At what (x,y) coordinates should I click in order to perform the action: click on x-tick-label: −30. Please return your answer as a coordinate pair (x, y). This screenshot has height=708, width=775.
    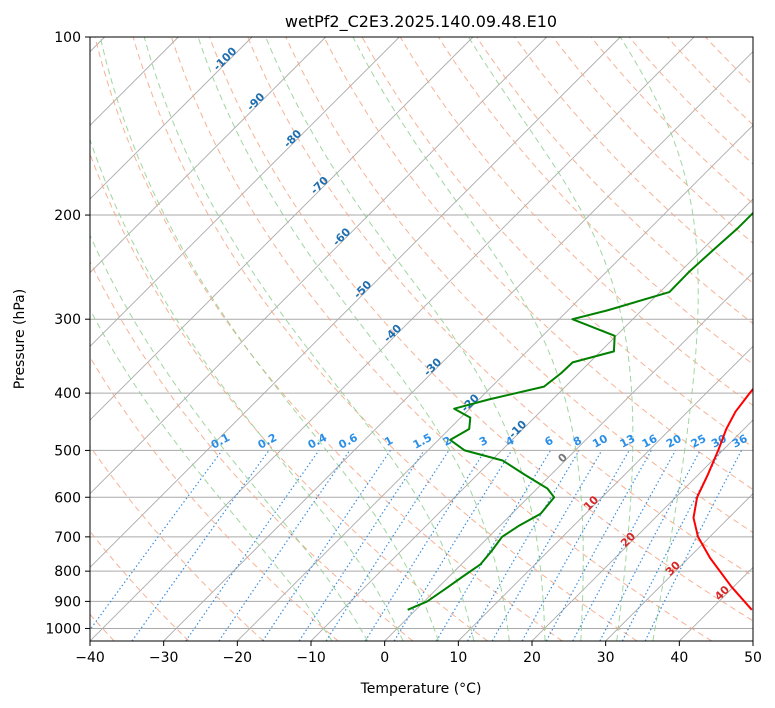
    Looking at the image, I should click on (164, 658).